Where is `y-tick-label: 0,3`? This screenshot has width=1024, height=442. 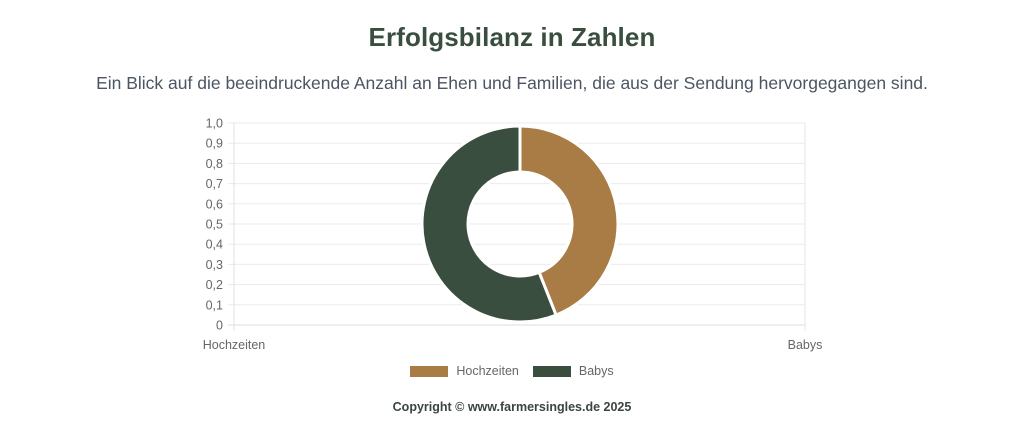
y-tick-label: 0,3 is located at coordinates (214, 265).